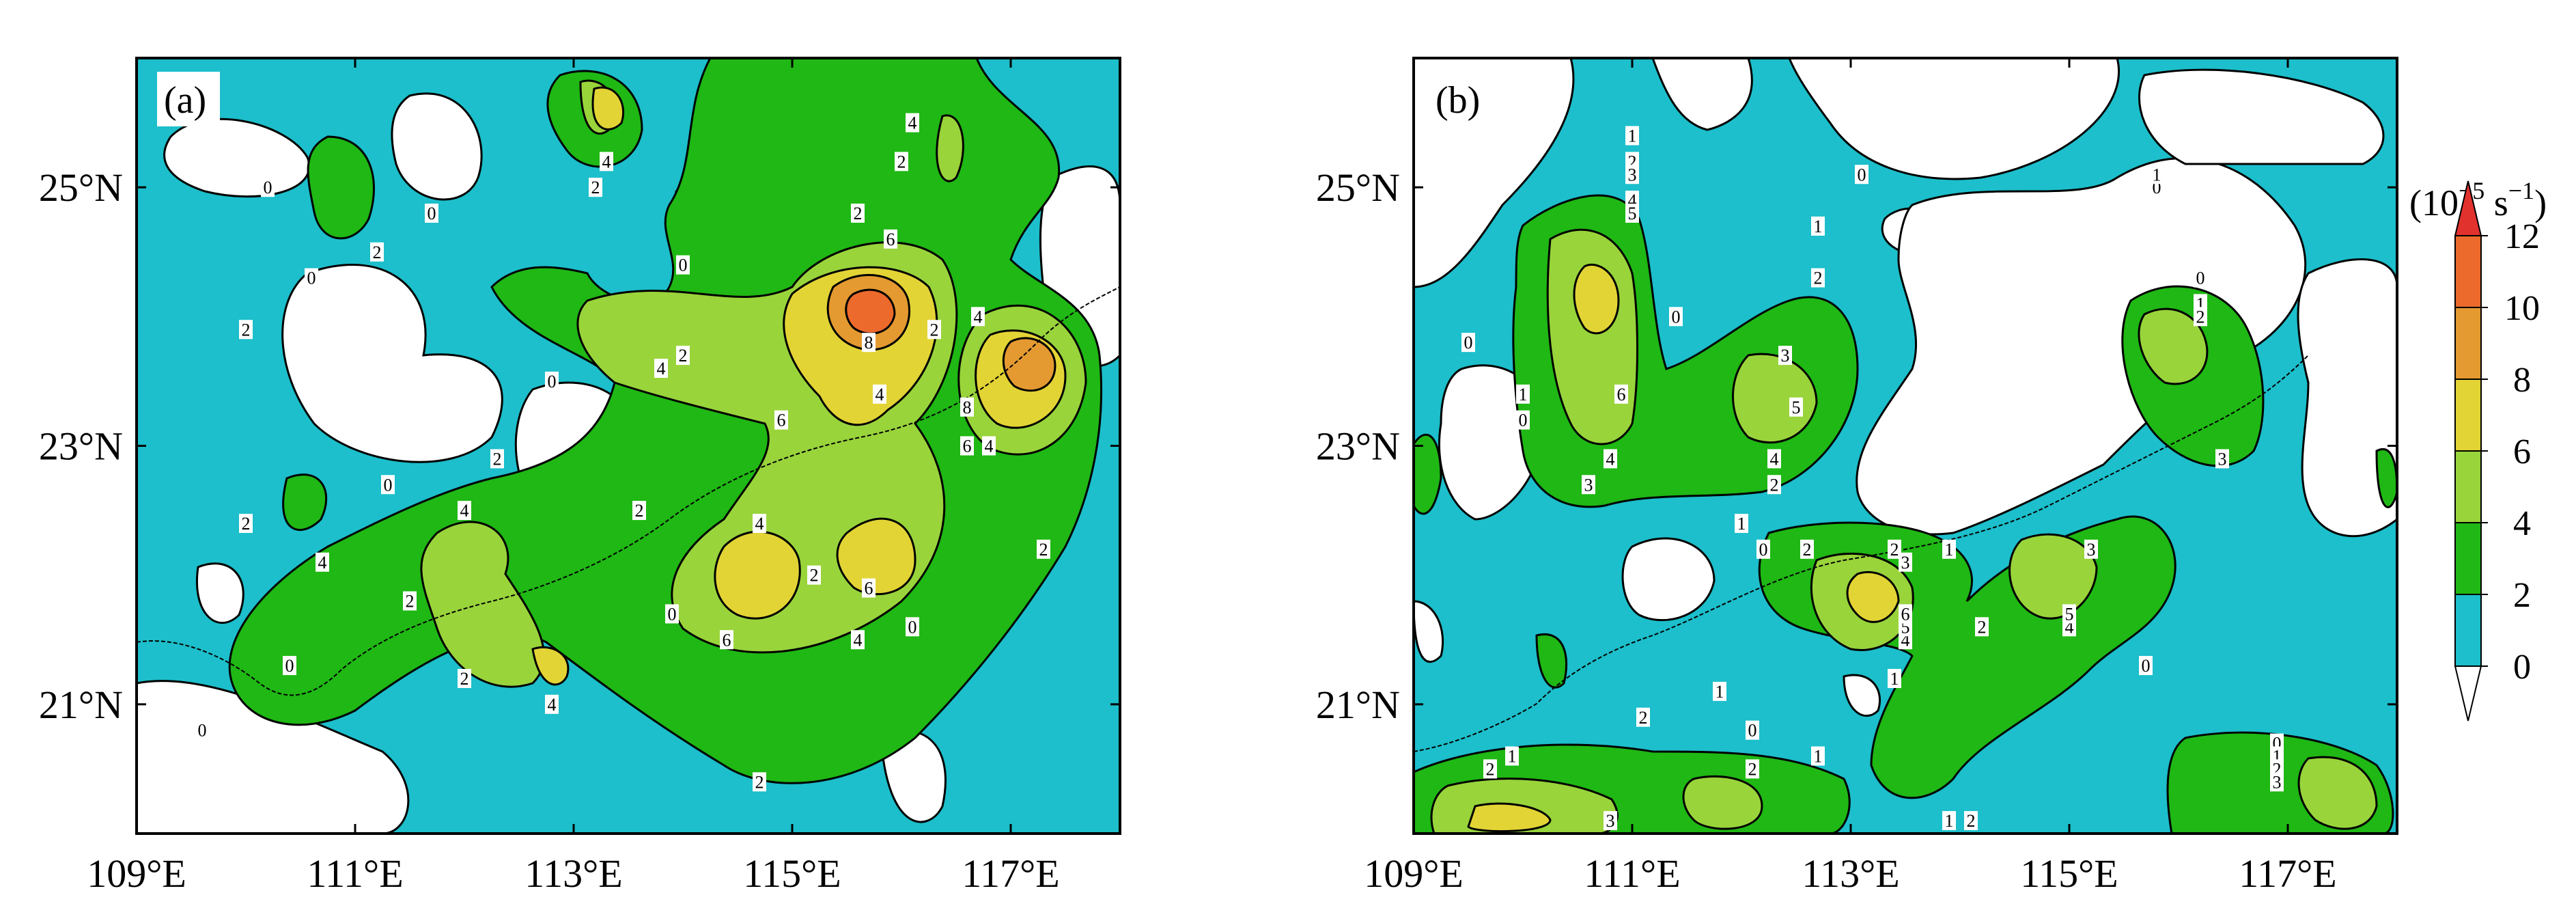 Image resolution: width=2576 pixels, height=921 pixels. What do you see at coordinates (1684, 548) in the screenshot?
I see `panel-b-level-6-regions` at bounding box center [1684, 548].